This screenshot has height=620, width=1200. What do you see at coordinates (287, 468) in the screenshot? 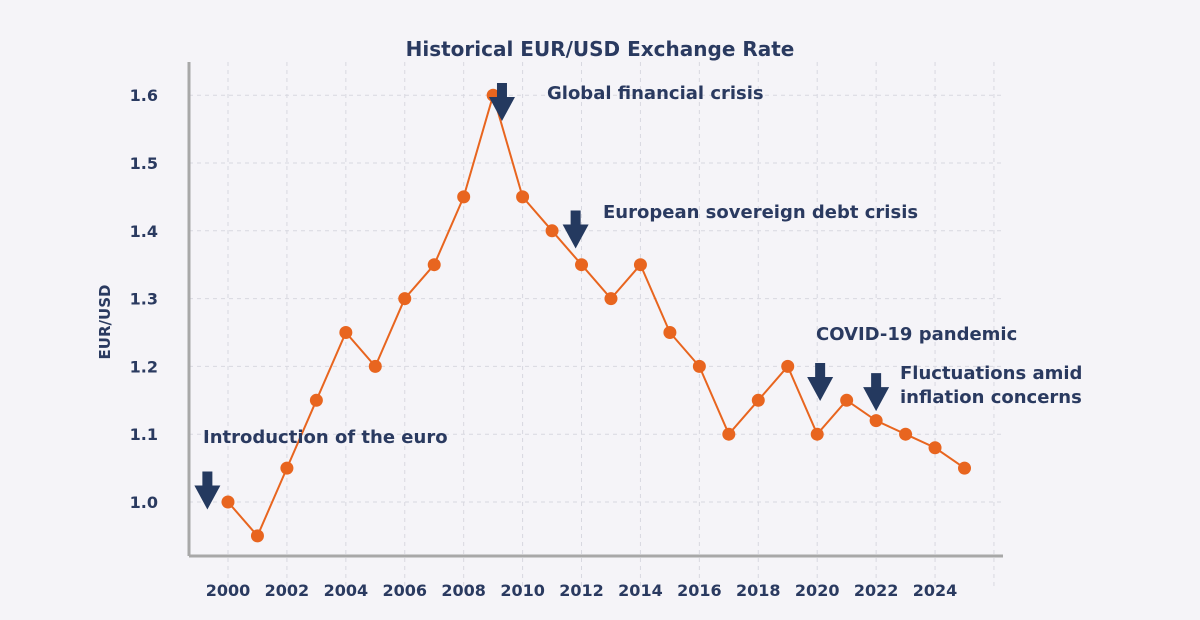
I see `data-point-2002` at bounding box center [287, 468].